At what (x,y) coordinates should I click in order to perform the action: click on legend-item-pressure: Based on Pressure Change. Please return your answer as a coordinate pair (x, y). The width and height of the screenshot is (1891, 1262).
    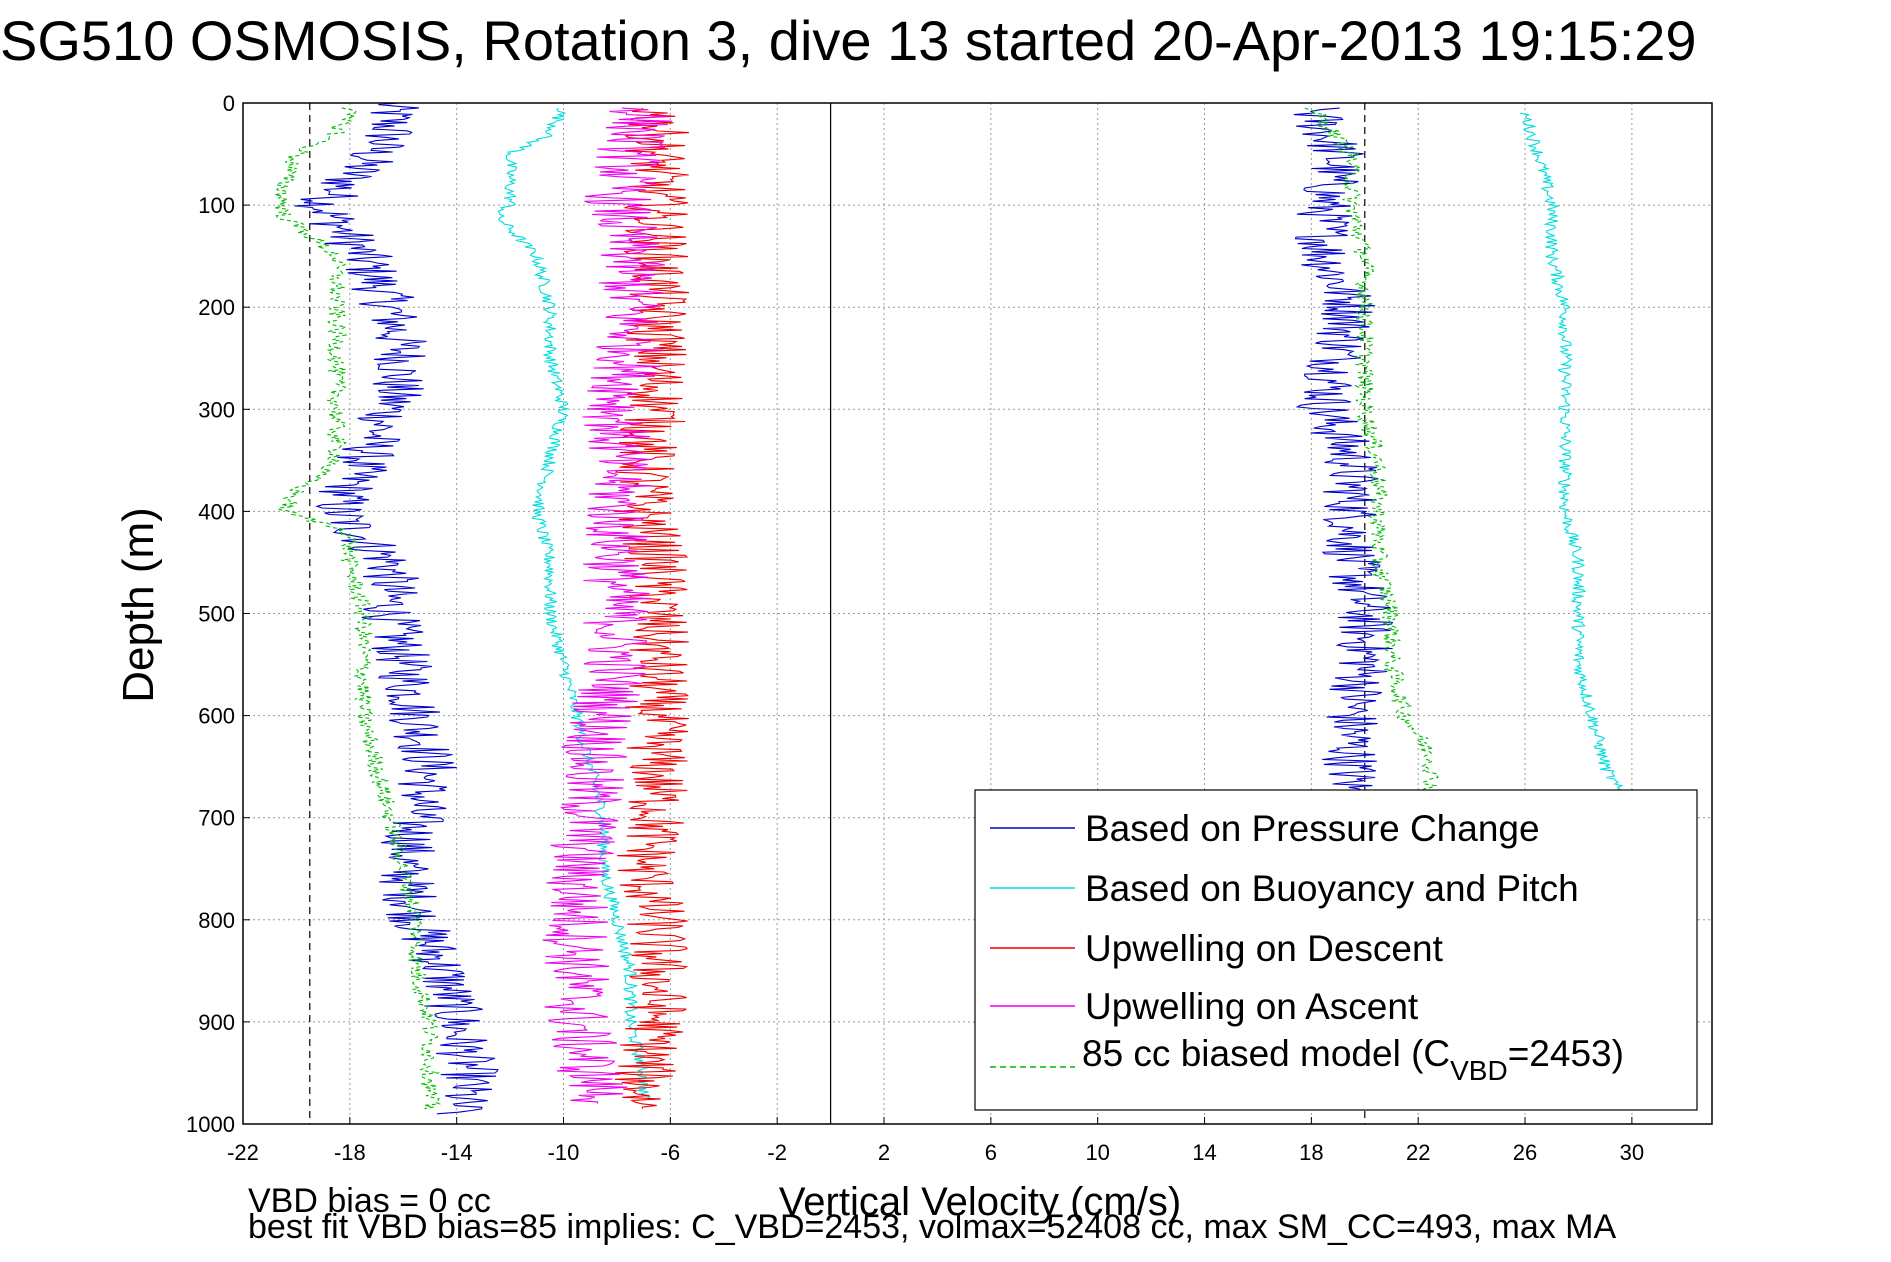
    Looking at the image, I should click on (1265, 828).